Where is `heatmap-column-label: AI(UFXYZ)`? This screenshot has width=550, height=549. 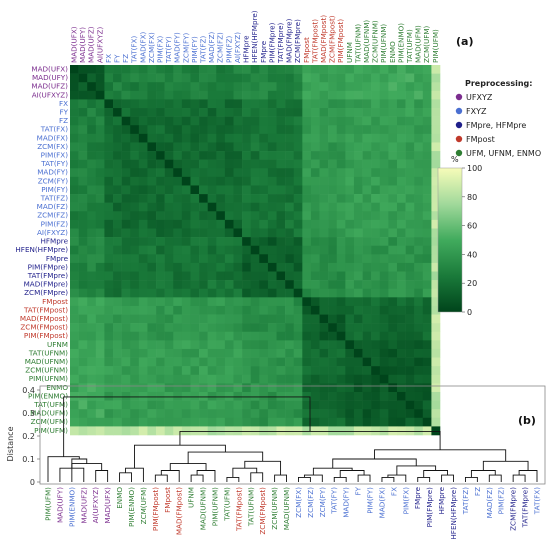
heatmap-column-label: AI(UFXYZ) is located at coordinates (99, 45).